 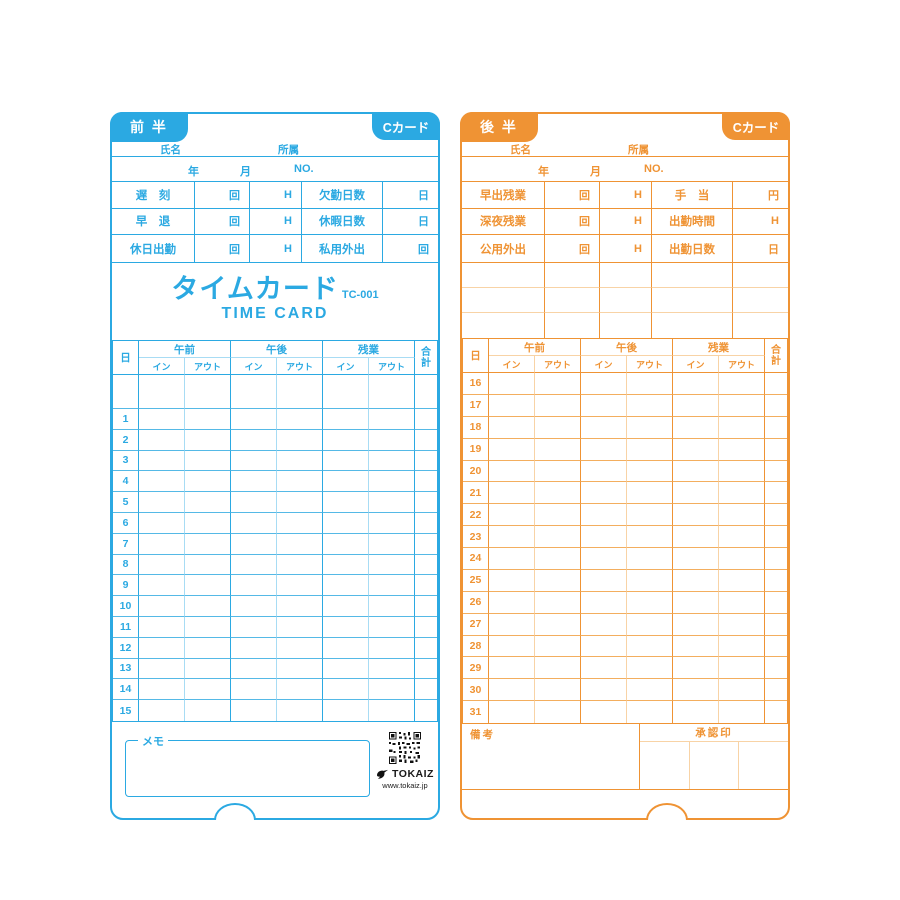 I want to click on day-number-cell: 22, so click(x=476, y=515).